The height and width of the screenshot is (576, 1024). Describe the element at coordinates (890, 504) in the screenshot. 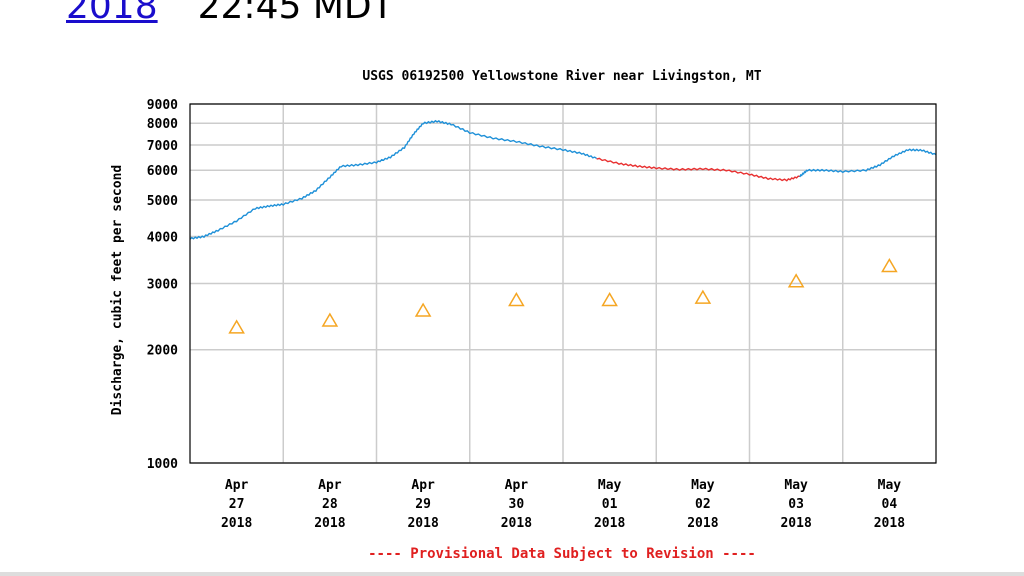

I see `x-tick-day: 04` at that location.